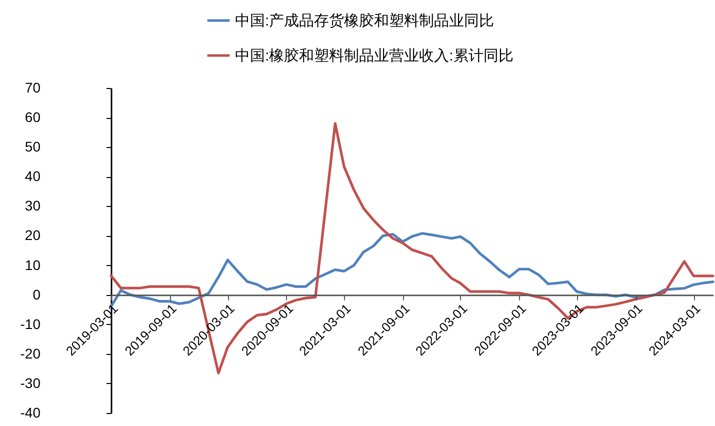  What do you see at coordinates (374, 56) in the screenshot?
I see `legend-label: 中国:橡胶和塑料制品业营业收入:累计同比` at bounding box center [374, 56].